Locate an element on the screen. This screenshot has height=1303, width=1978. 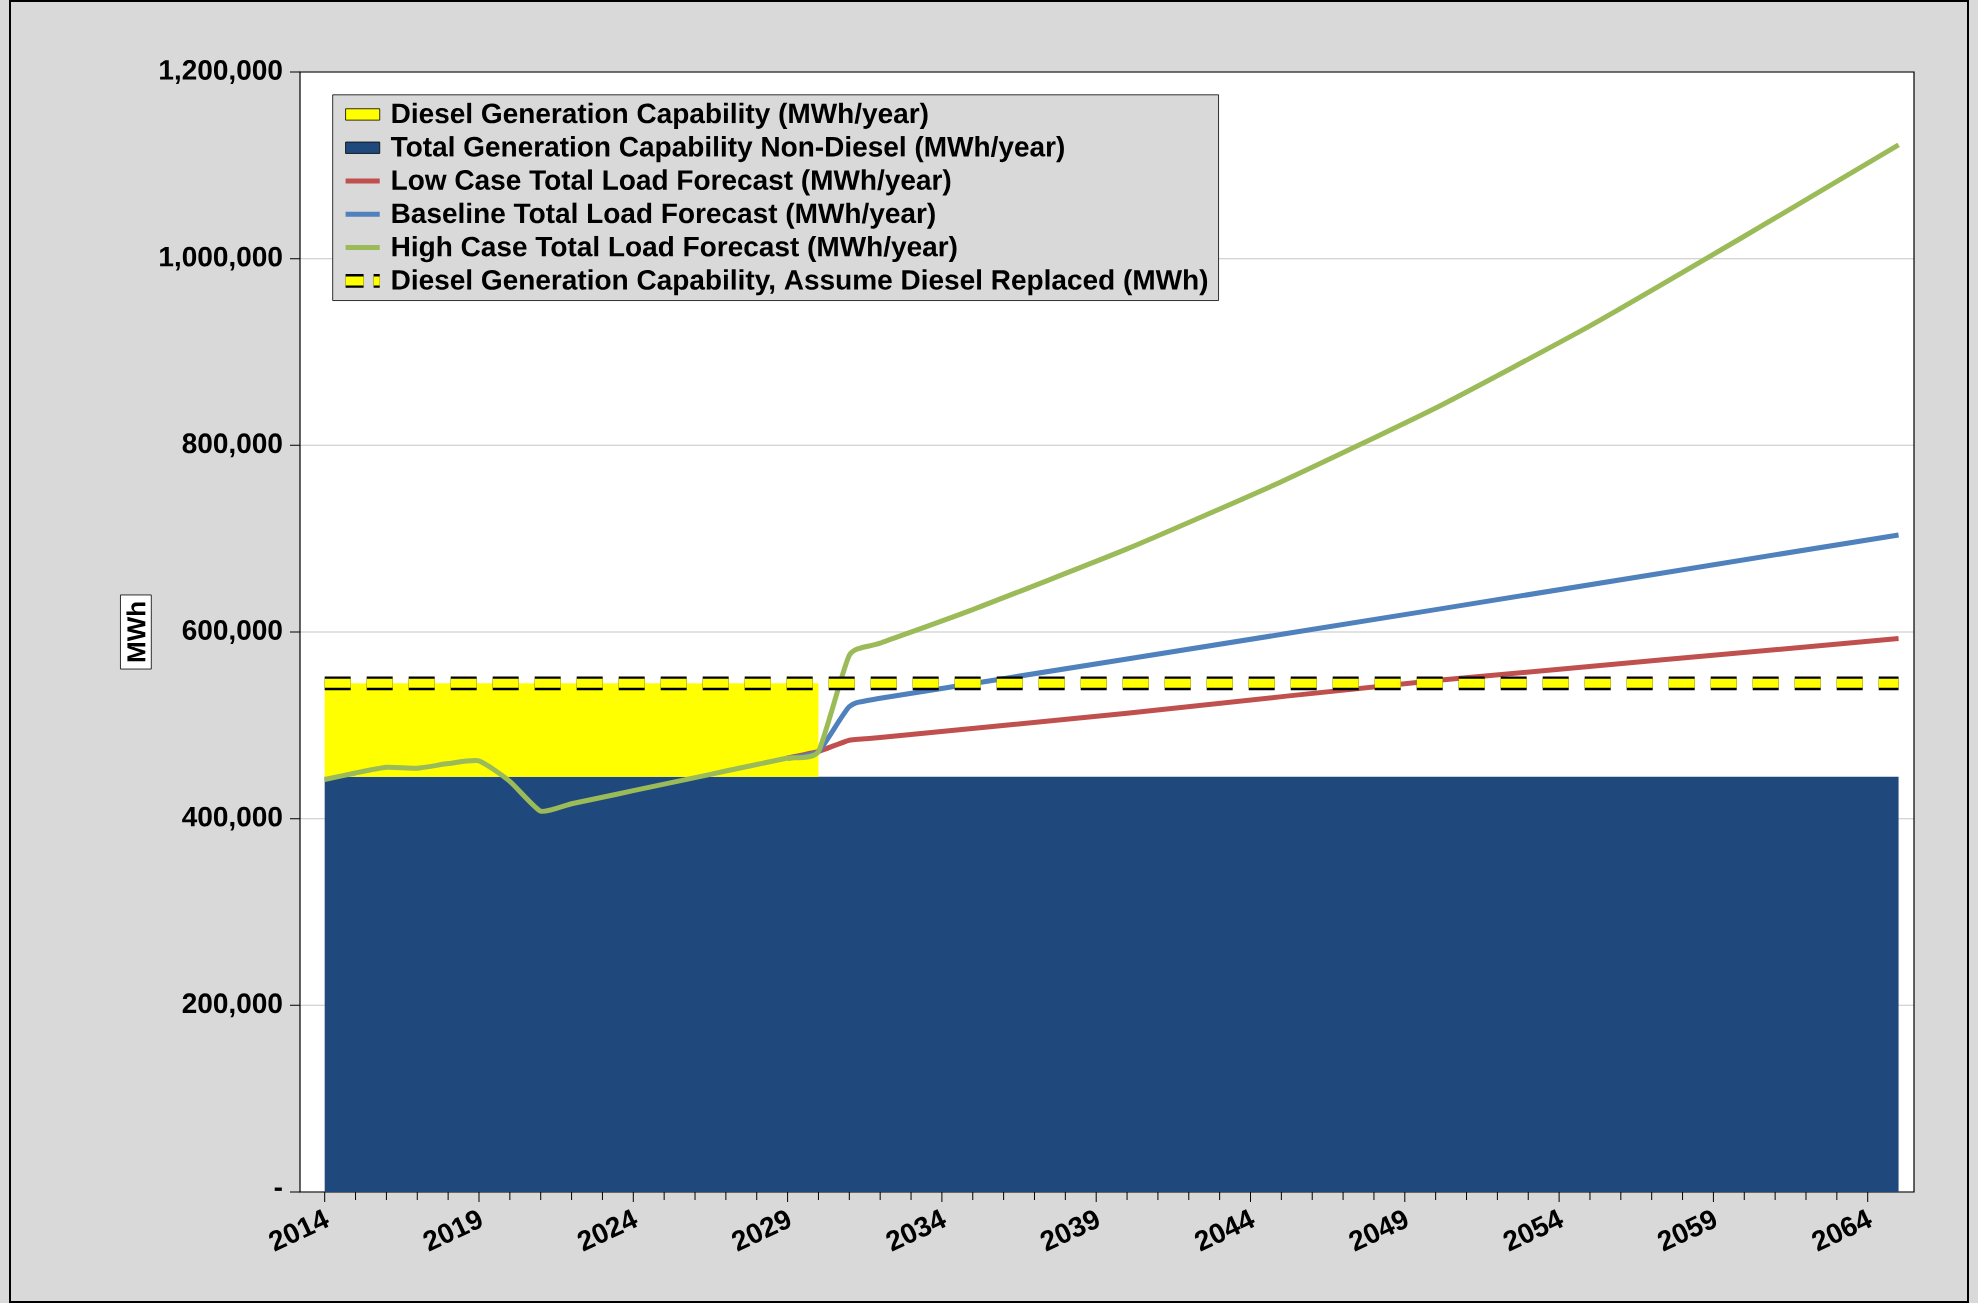
x-tick-label: 2024 is located at coordinates (607, 1230).